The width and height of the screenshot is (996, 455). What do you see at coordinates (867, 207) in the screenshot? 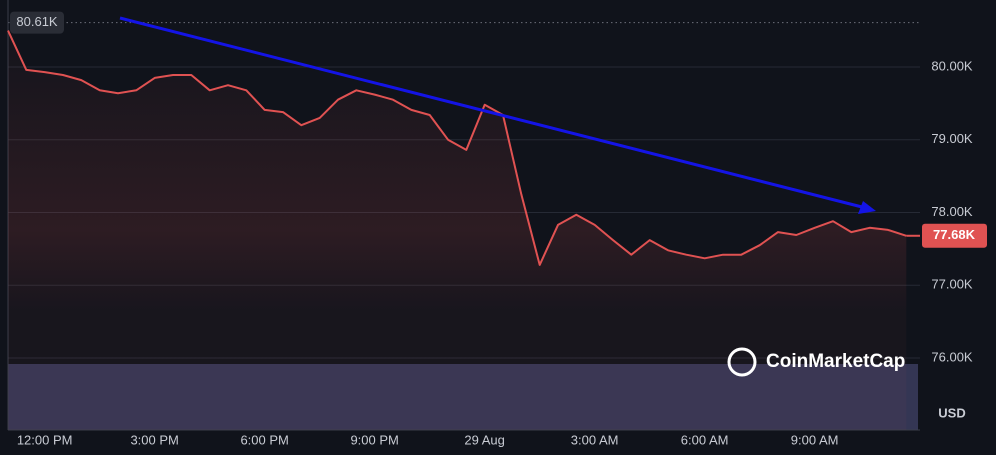
I see `trend-arrow-head` at bounding box center [867, 207].